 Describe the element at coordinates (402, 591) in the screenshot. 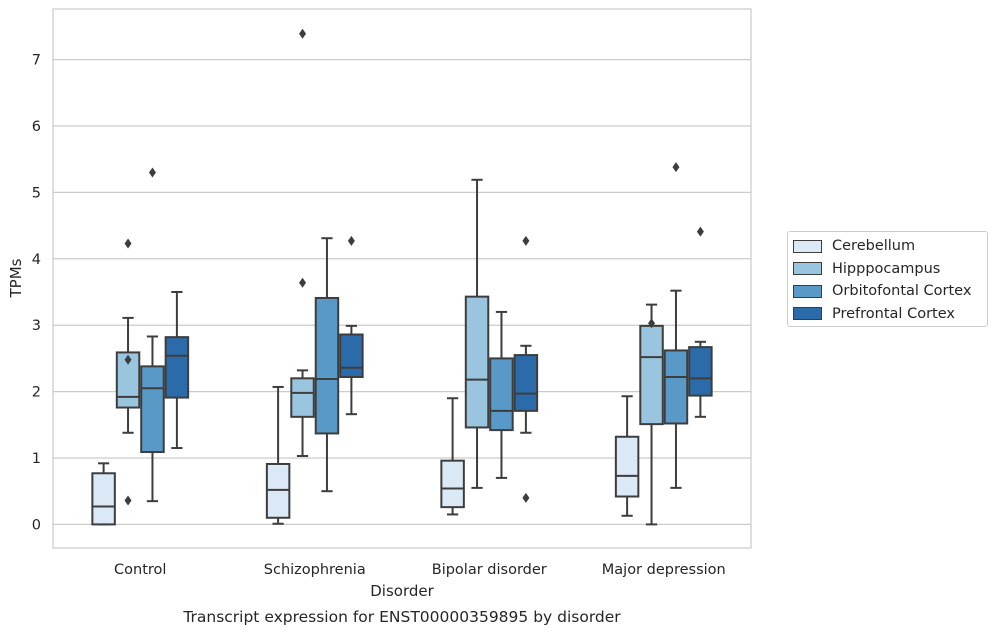

I see `x-axis-label: Disorder` at that location.